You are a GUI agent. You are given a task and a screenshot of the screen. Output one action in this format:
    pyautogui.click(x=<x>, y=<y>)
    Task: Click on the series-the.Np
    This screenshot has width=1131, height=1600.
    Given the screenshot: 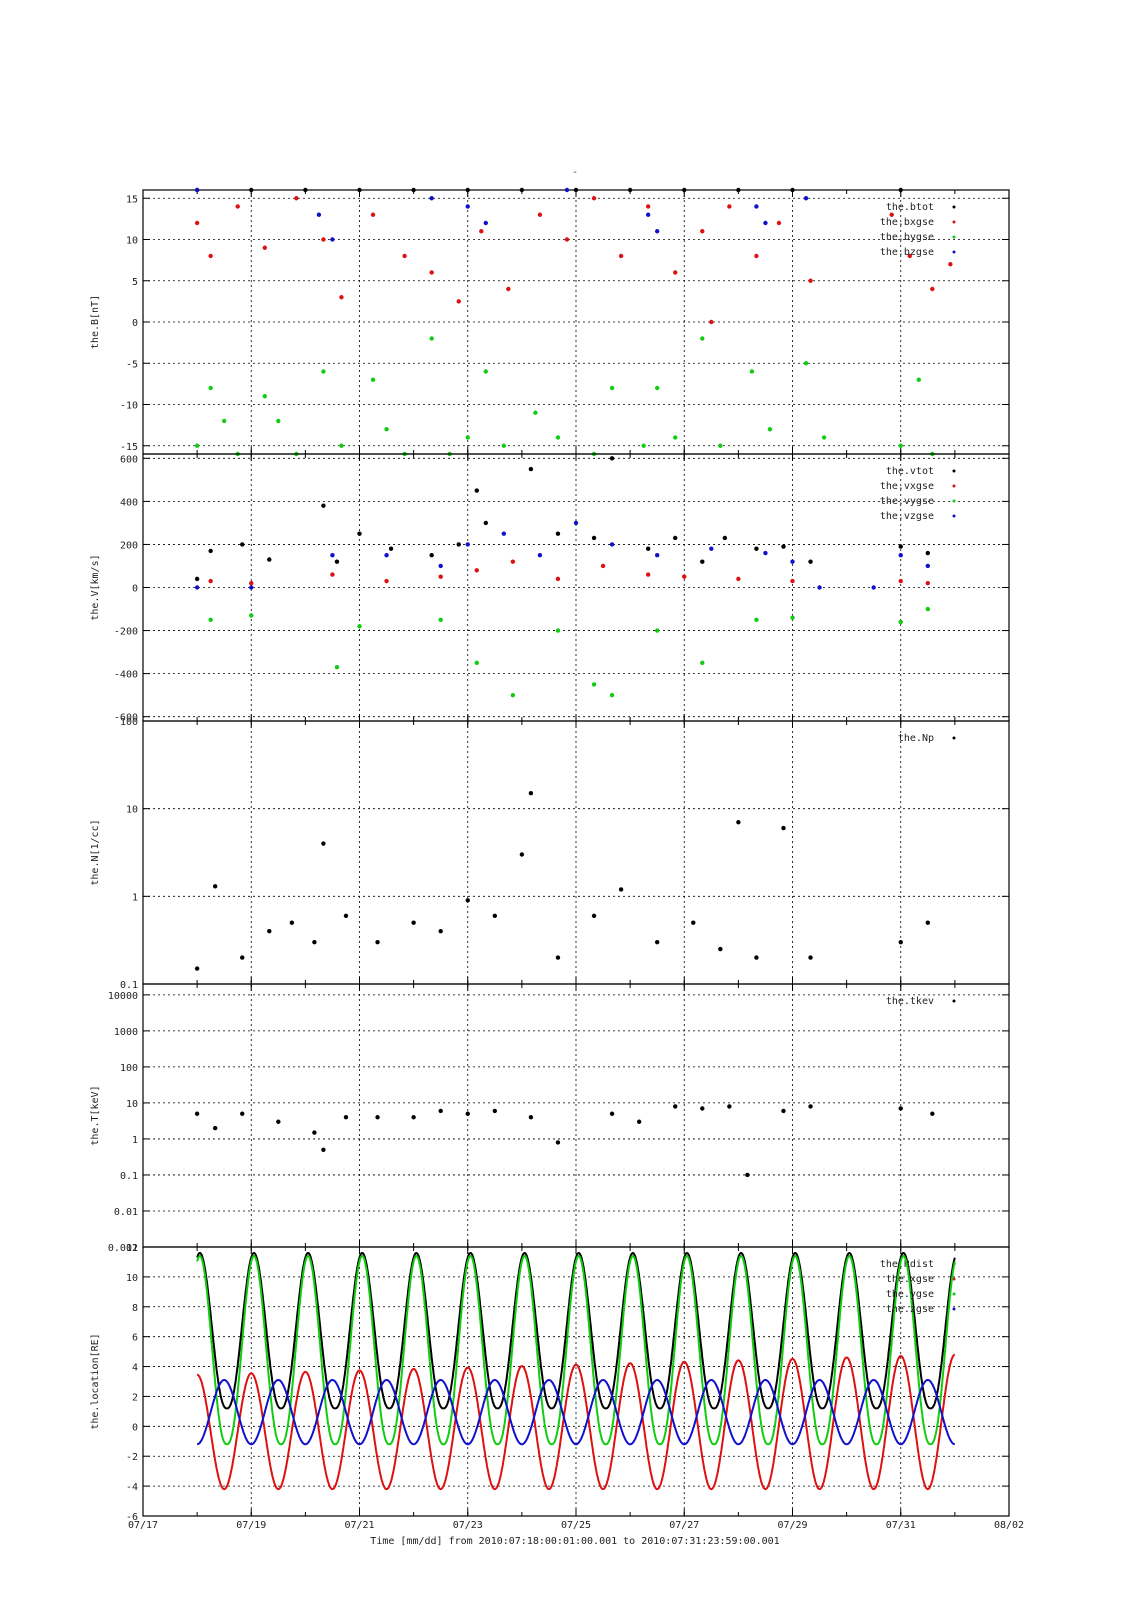 What is the action you would take?
    pyautogui.click(x=562, y=881)
    